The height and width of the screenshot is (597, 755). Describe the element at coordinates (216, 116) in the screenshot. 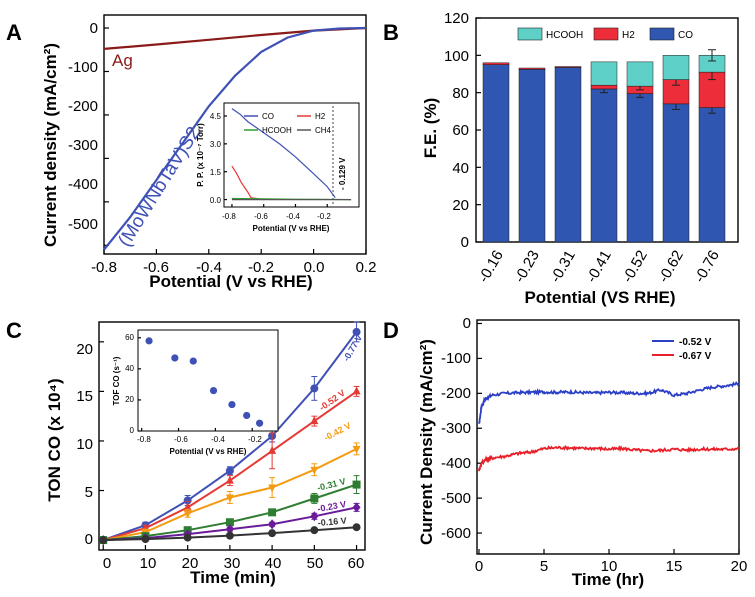

I see `panel-a-inset-ytick: 4.5` at that location.